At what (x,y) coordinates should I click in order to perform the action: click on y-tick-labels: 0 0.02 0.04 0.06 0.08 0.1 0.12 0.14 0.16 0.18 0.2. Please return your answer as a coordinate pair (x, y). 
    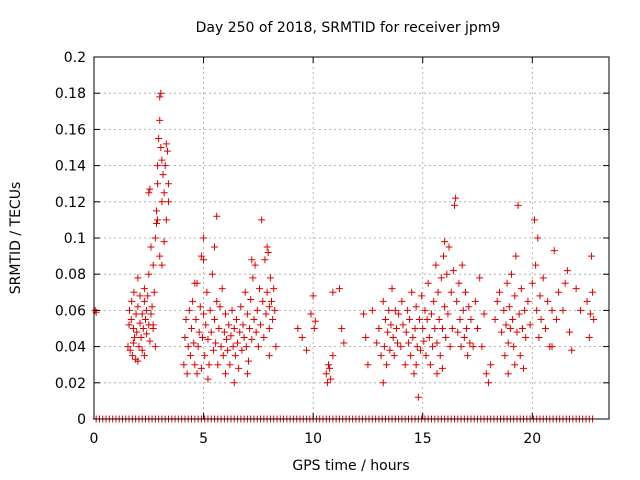
    Looking at the image, I should click on (70, 239).